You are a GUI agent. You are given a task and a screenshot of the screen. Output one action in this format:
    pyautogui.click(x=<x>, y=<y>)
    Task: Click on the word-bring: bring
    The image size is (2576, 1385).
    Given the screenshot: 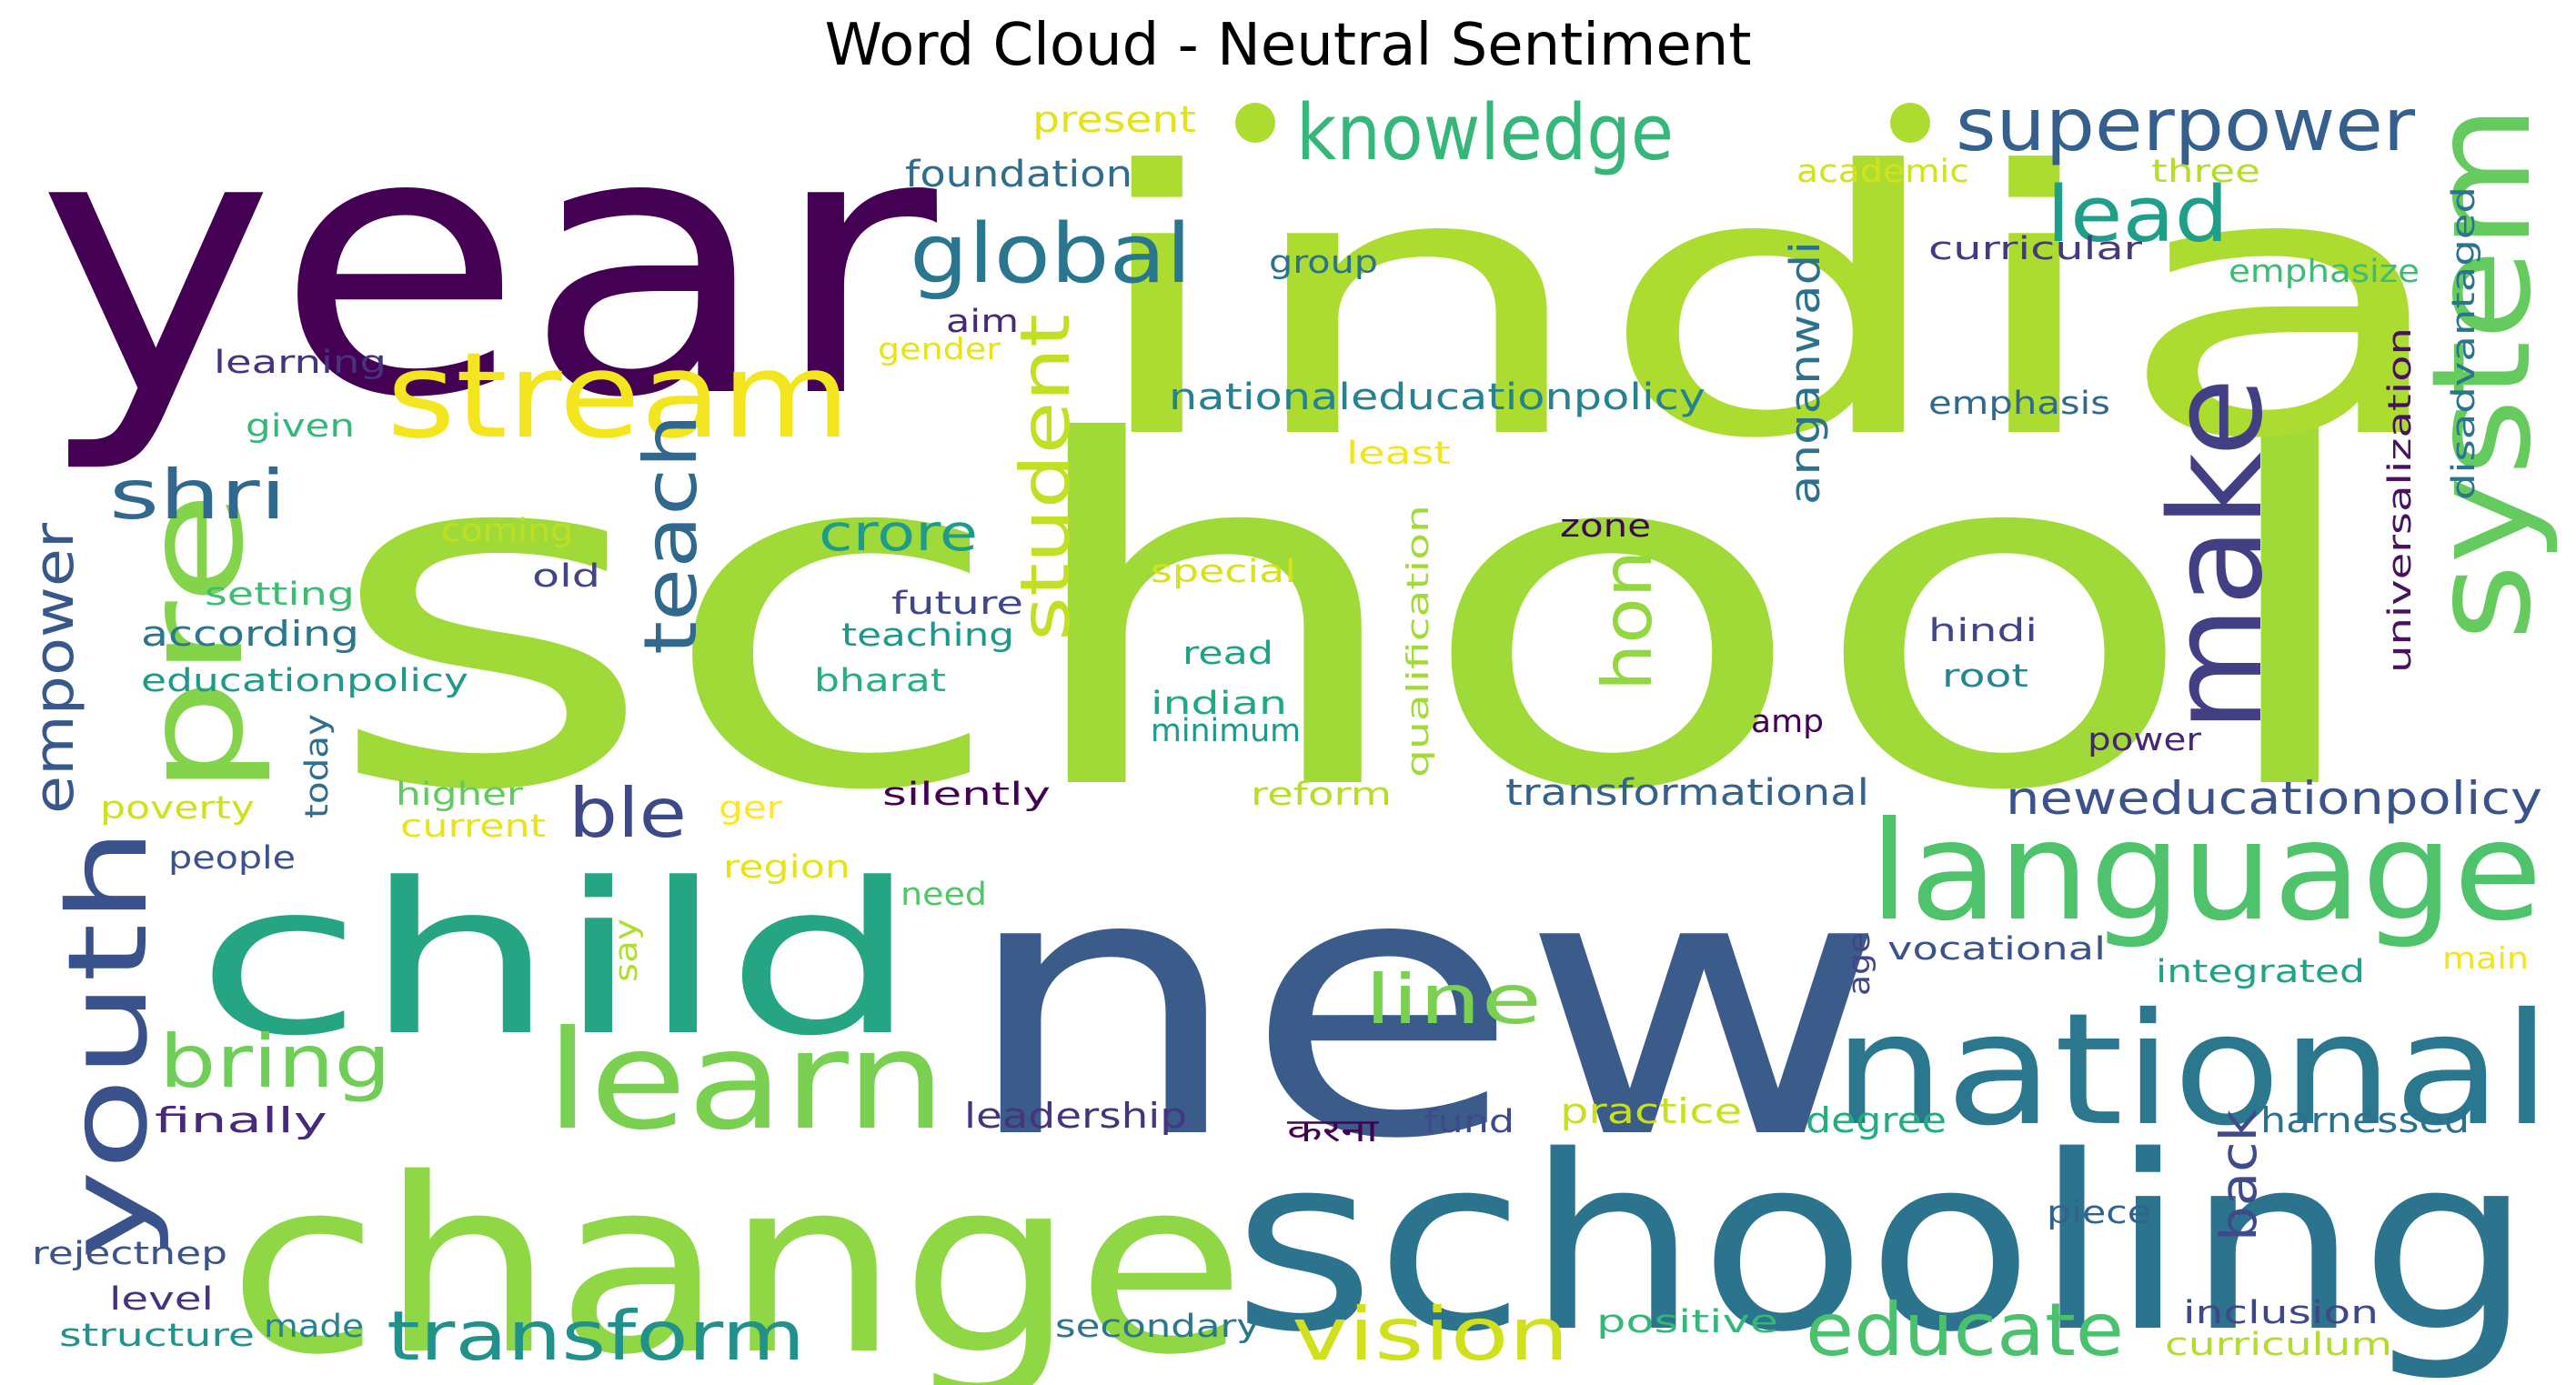 What is the action you would take?
    pyautogui.click(x=275, y=1062)
    